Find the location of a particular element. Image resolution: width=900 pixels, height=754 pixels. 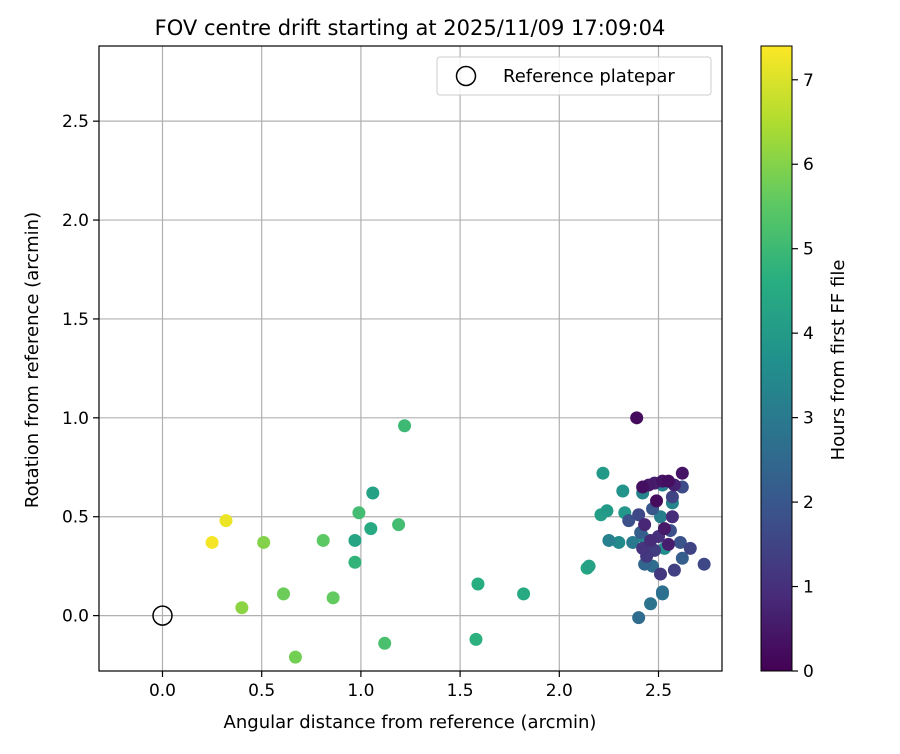

legend: Reference platepar is located at coordinates (574, 76).